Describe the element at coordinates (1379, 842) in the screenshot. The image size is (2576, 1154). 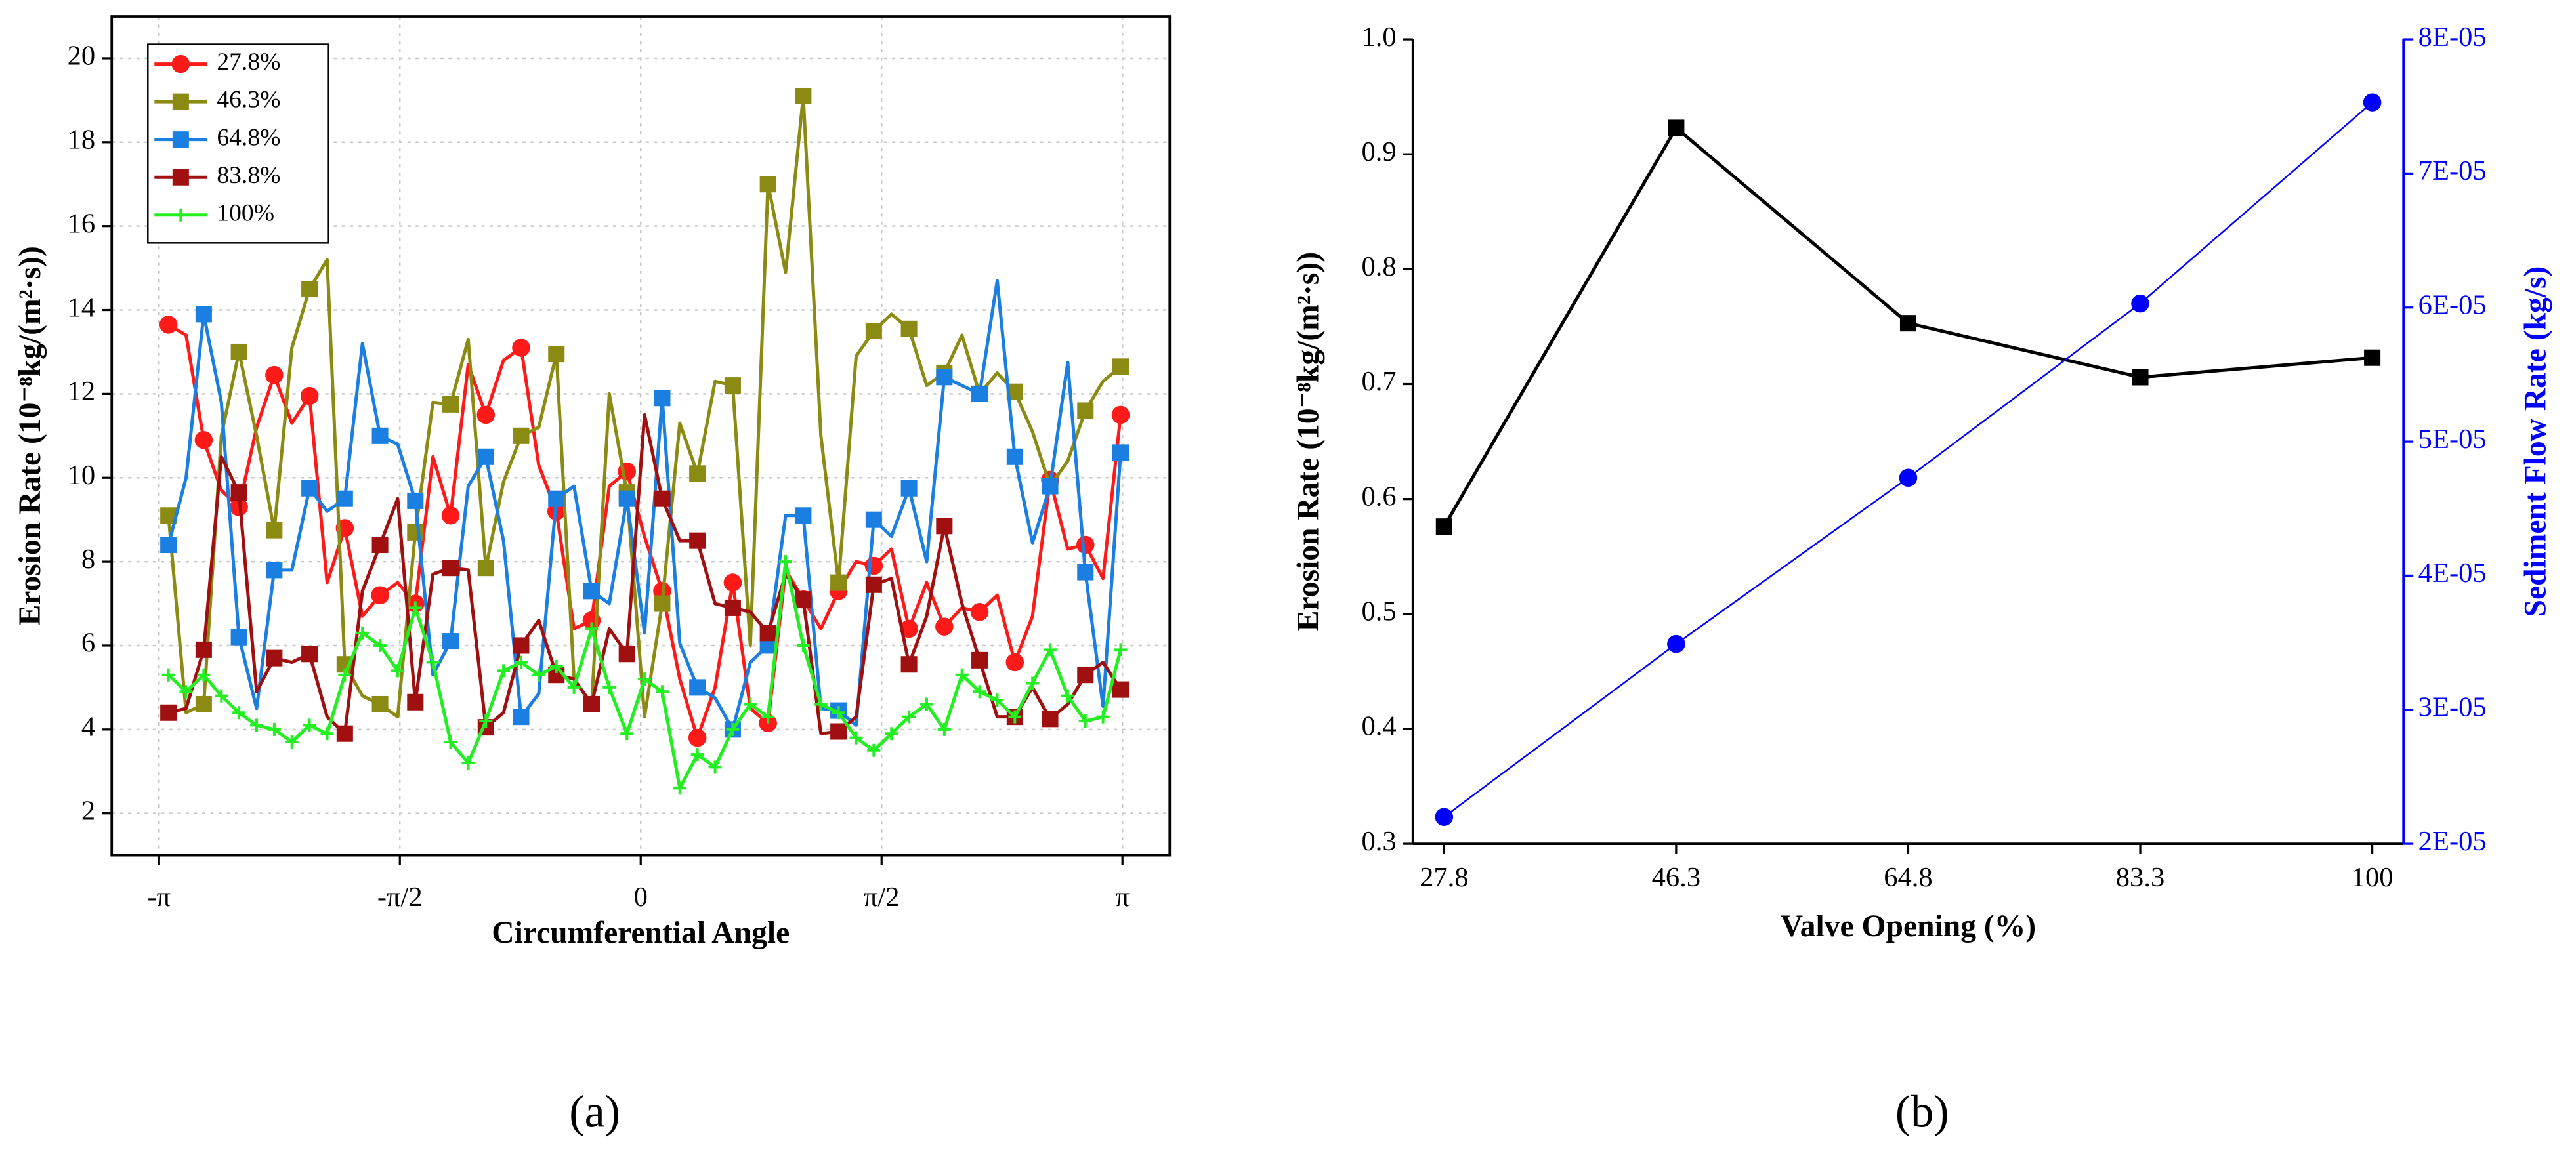
I see `y-tick-label: 0.3` at that location.